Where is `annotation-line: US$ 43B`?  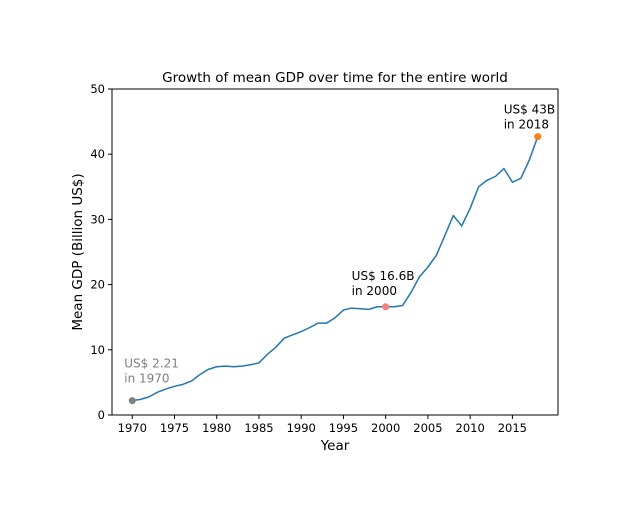 annotation-line: US$ 43B is located at coordinates (529, 110).